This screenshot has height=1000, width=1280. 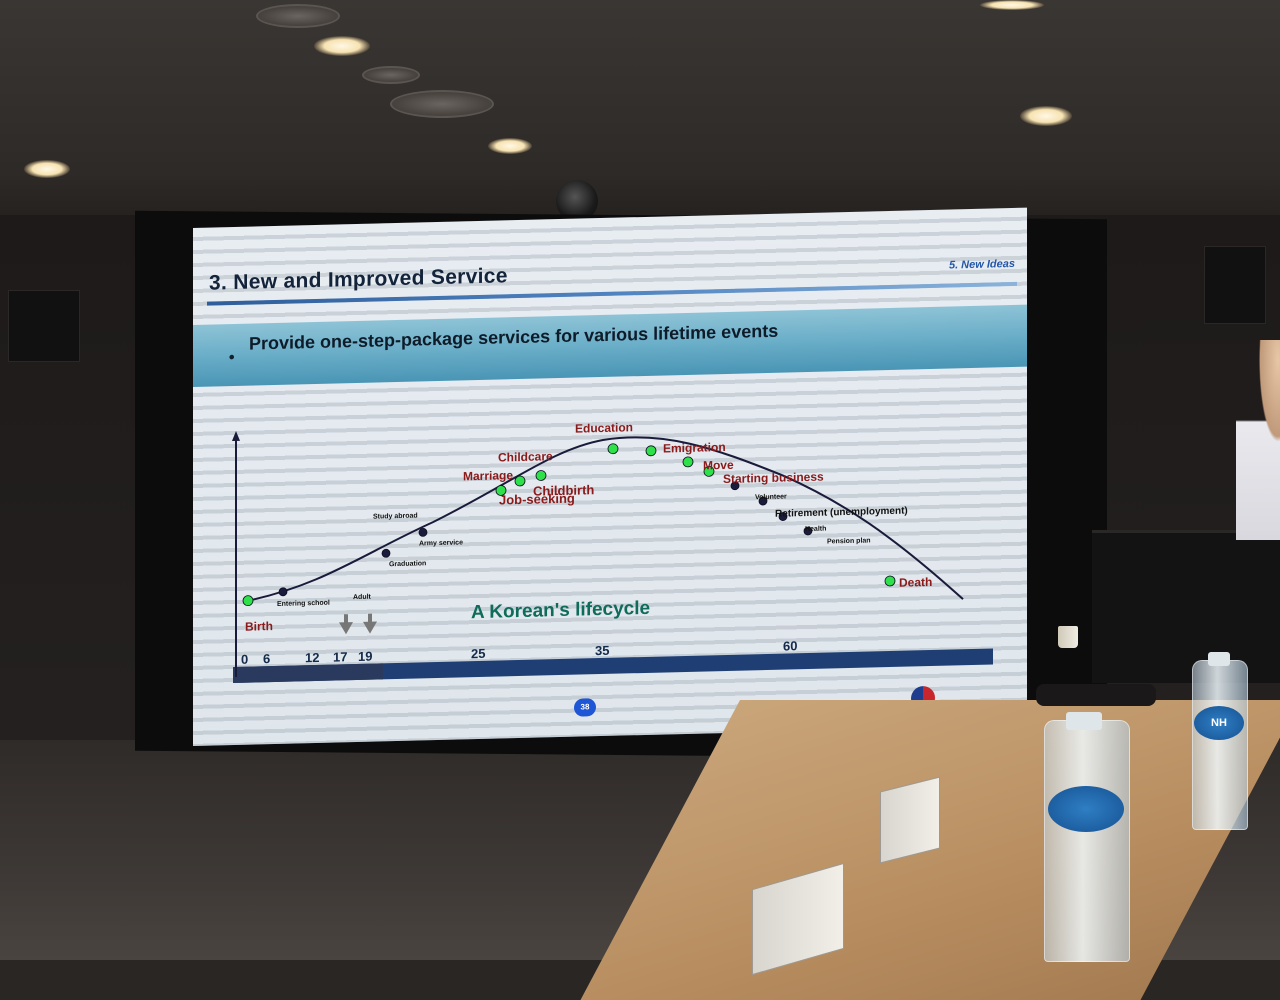 I want to click on event-label: Birth, so click(x=259, y=626).